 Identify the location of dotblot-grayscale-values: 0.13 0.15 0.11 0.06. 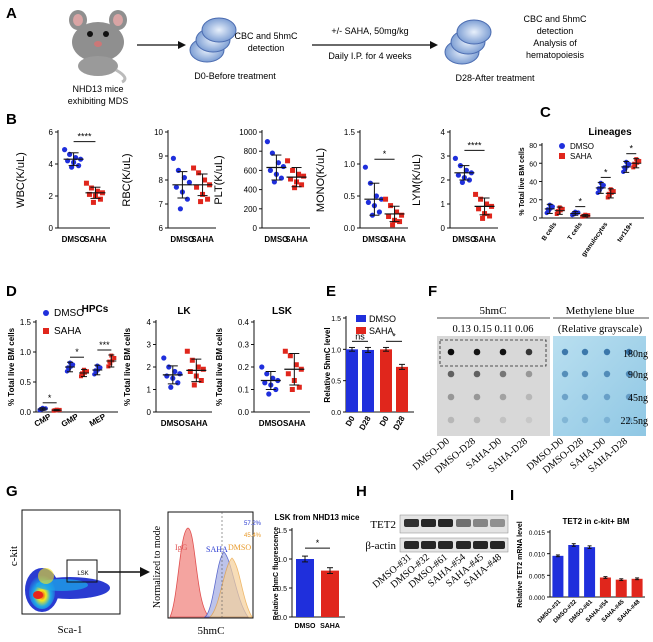
(493, 329).